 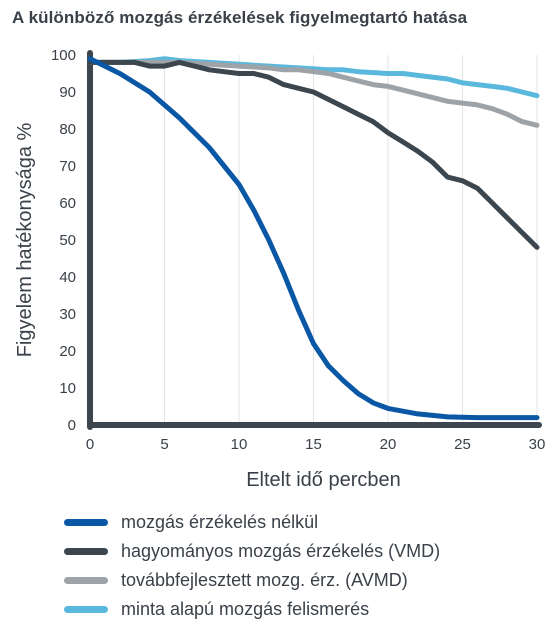 I want to click on x-tick-label: 25, so click(x=462, y=444).